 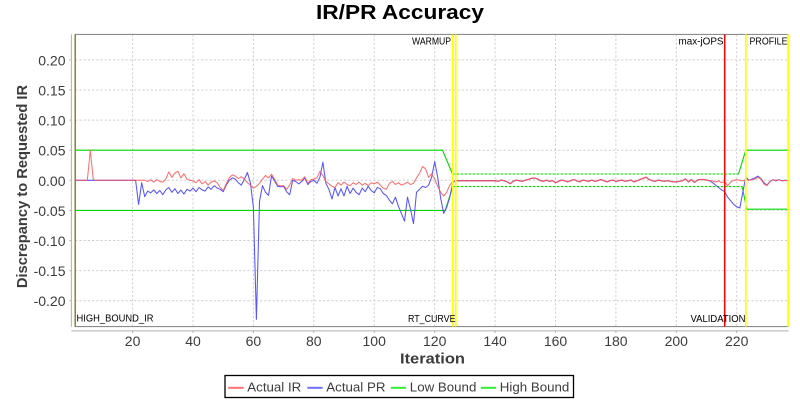 I want to click on svg-text: Iteration, so click(x=432, y=359).